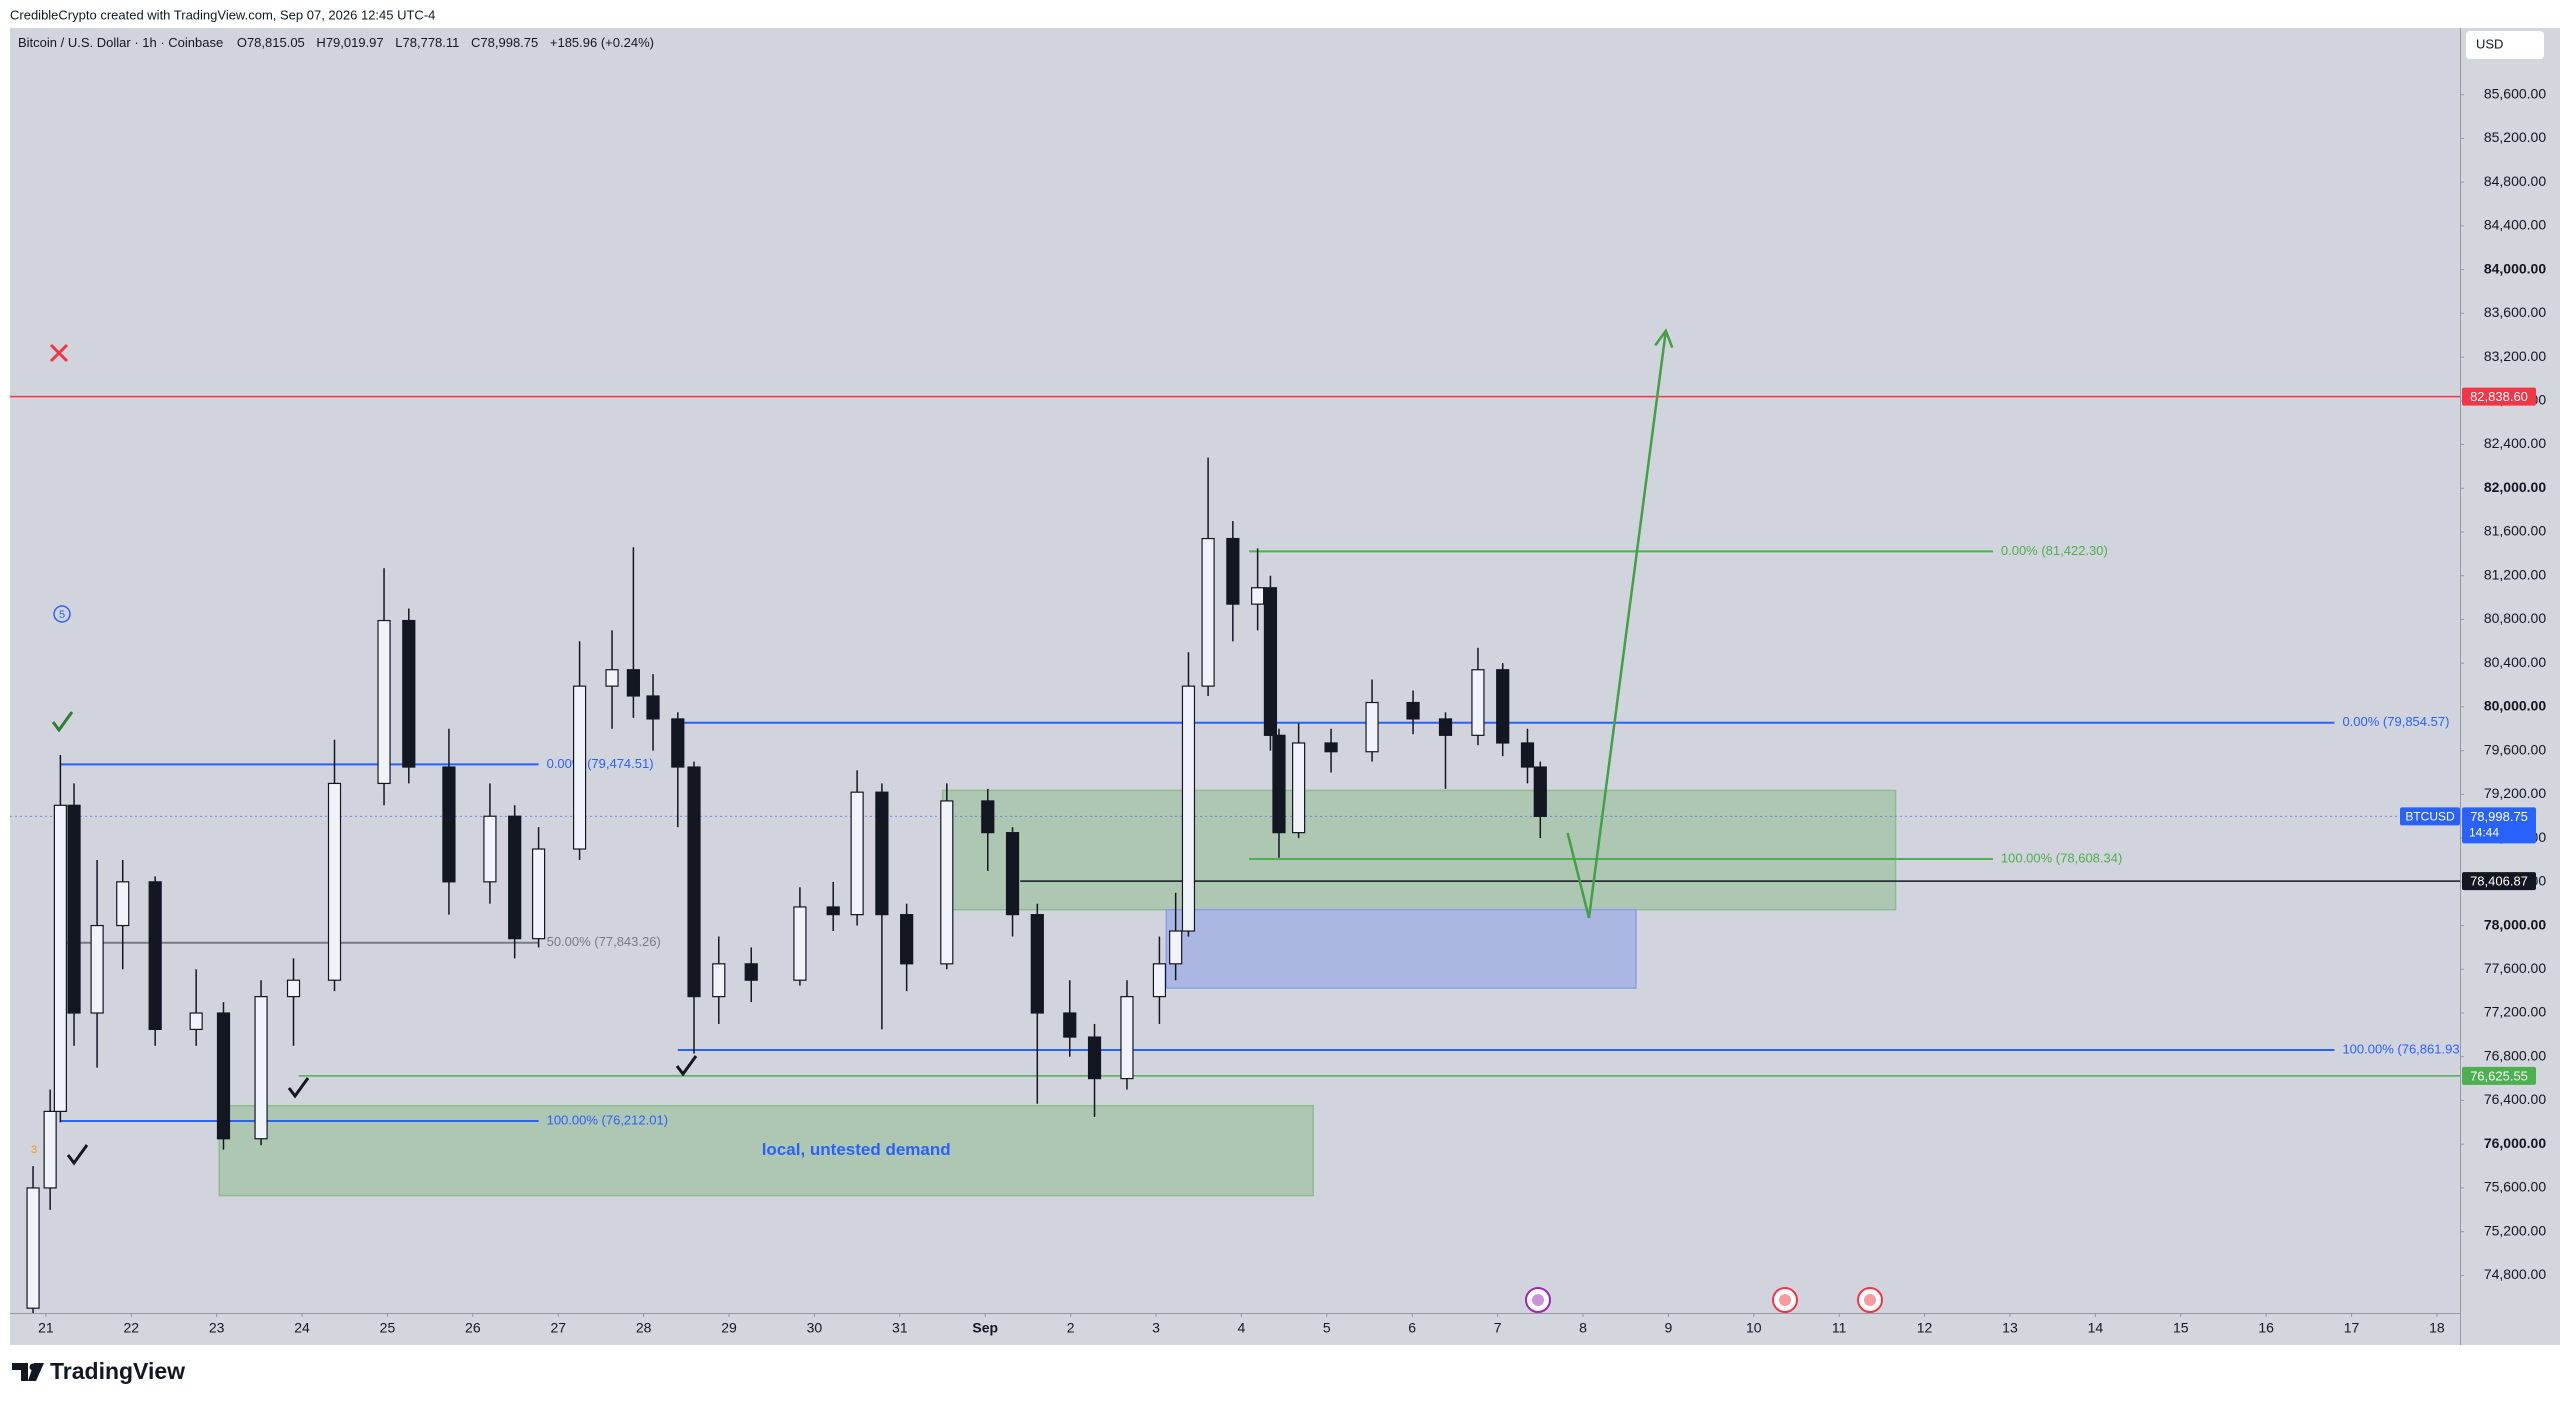 The height and width of the screenshot is (1404, 2560). Describe the element at coordinates (2010, 1328) in the screenshot. I see `x-tick-label: 13` at that location.